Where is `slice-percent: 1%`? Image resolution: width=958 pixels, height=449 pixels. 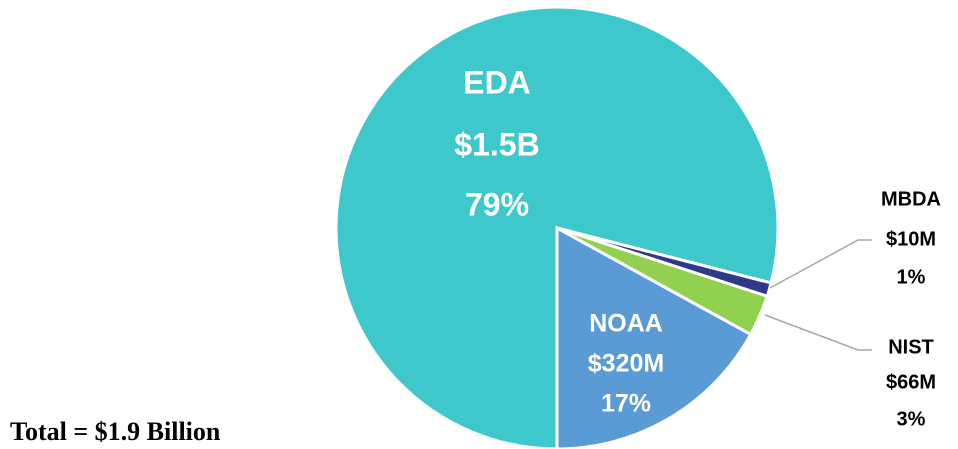 slice-percent: 1% is located at coordinates (911, 277).